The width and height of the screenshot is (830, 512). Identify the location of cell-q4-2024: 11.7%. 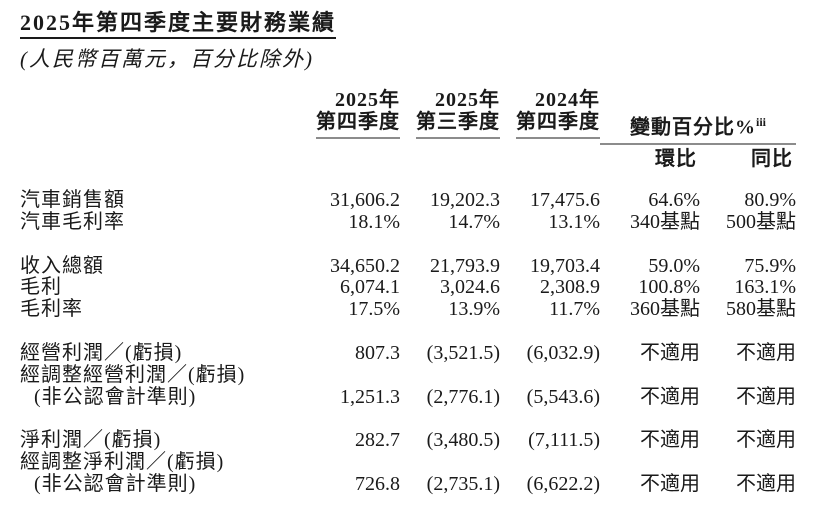
(574, 309).